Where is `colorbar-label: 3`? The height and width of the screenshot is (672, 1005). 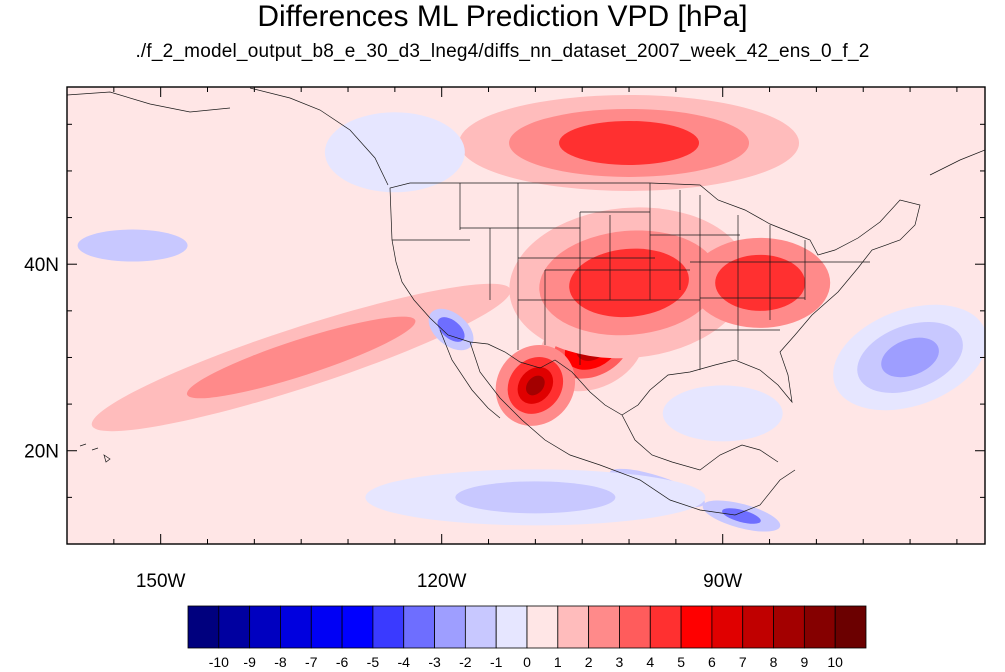 colorbar-label: 3 is located at coordinates (620, 662).